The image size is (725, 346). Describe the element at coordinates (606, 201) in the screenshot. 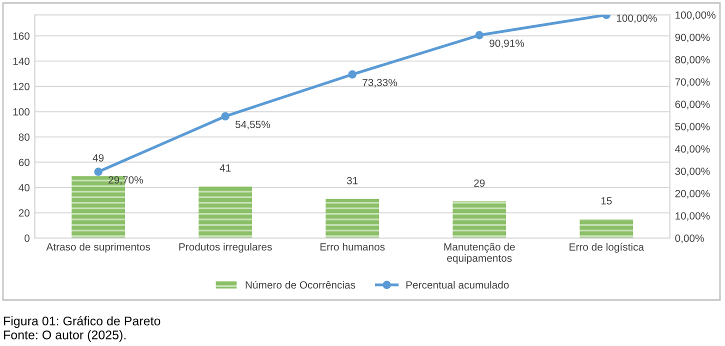

I see `data-label: 15` at that location.